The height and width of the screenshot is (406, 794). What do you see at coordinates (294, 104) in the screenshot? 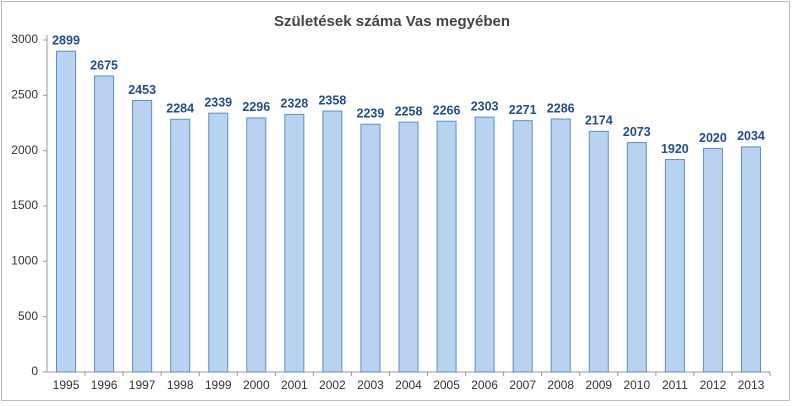
I see `value-label: 2328` at bounding box center [294, 104].